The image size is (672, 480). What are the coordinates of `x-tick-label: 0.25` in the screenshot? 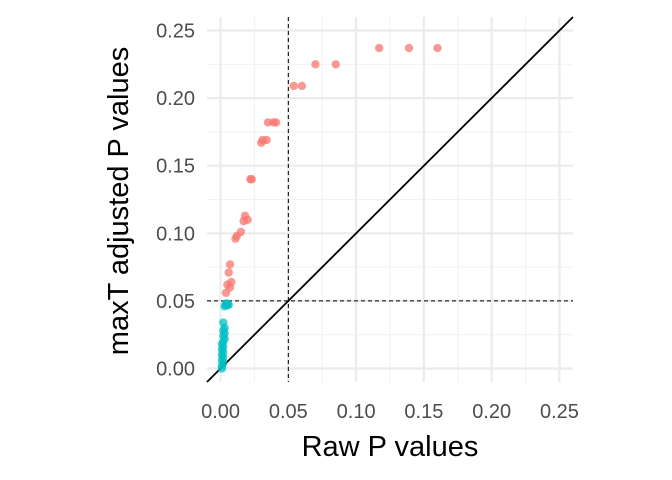 It's located at (559, 412).